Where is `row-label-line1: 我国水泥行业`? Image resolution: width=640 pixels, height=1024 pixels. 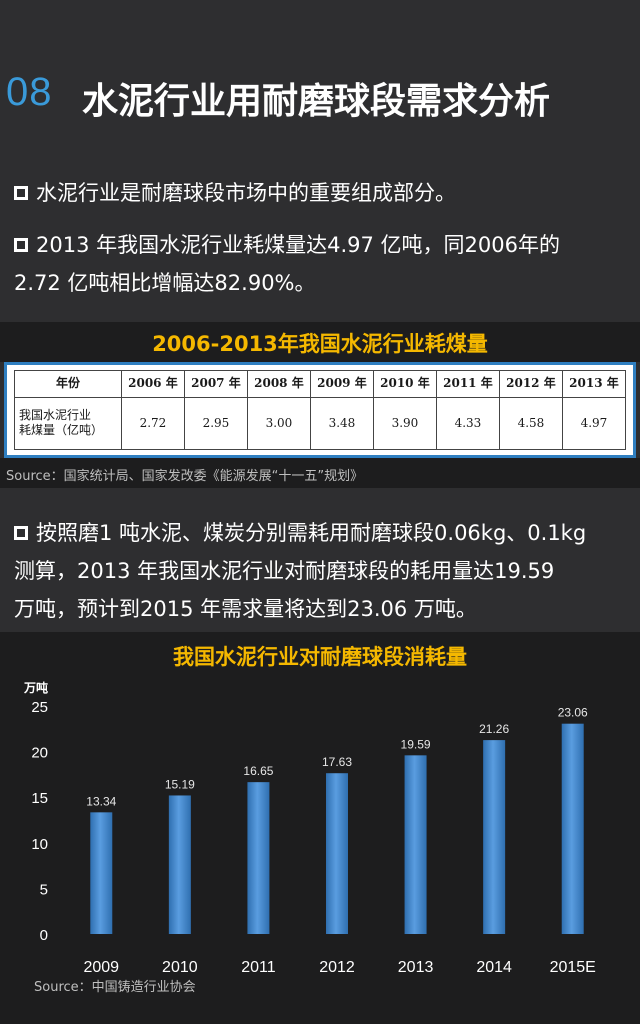
row-label-line1: 我国水泥行业 is located at coordinates (55, 415).